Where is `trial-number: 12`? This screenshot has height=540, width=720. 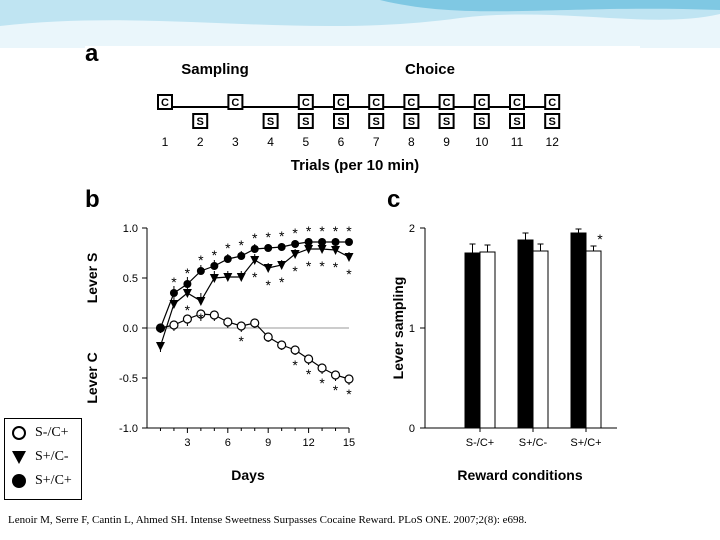
trial-number: 12 is located at coordinates (553, 142).